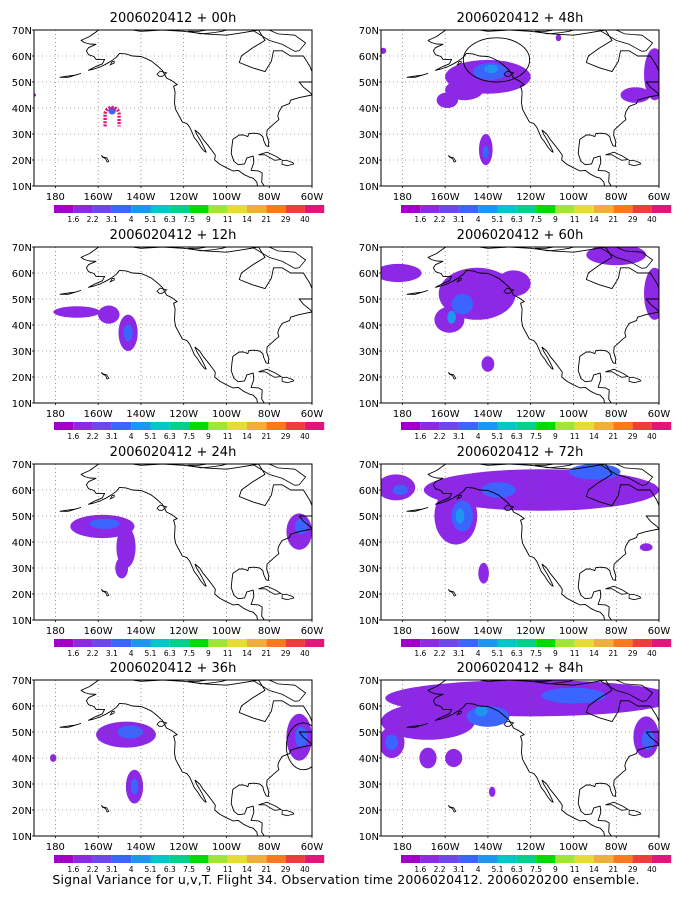 The height and width of the screenshot is (900, 692). I want to click on legend-label: 5.1, so click(498, 436).